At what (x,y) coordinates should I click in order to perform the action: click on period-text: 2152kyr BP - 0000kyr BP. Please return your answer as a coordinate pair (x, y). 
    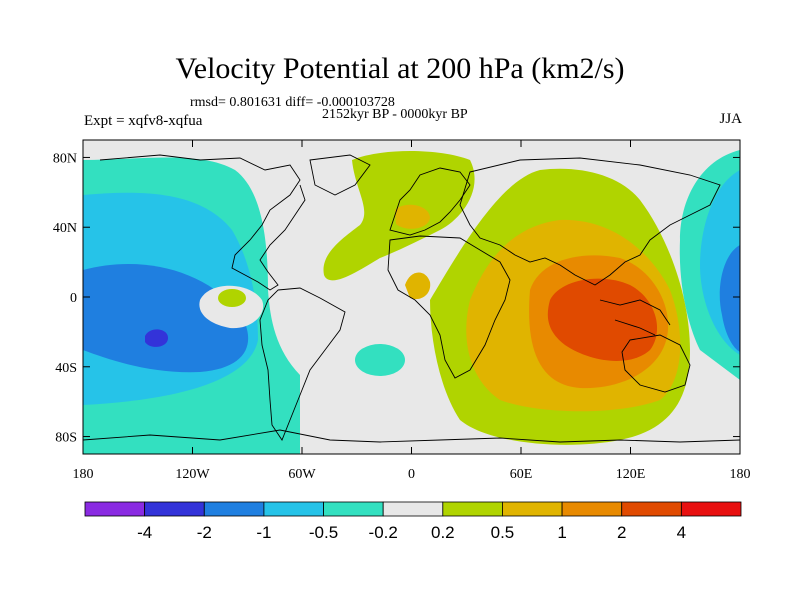
    Looking at the image, I should click on (395, 114).